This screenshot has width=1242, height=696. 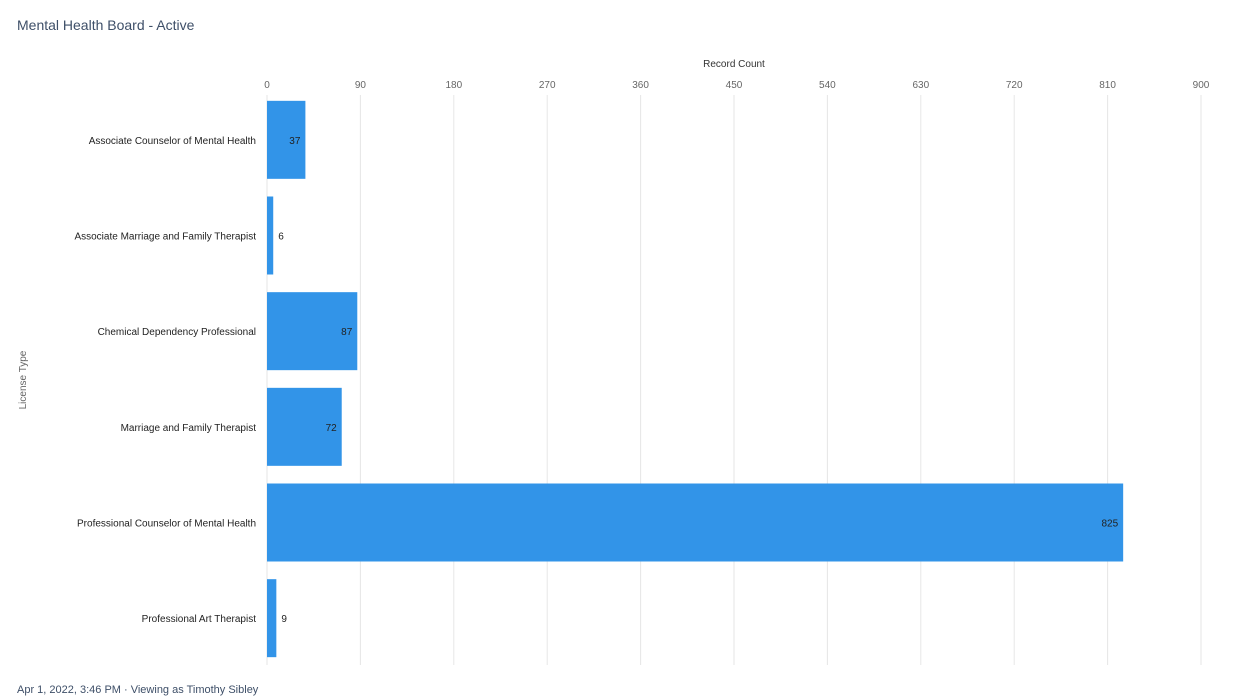 I want to click on x-tick-label: 270, so click(x=547, y=85).